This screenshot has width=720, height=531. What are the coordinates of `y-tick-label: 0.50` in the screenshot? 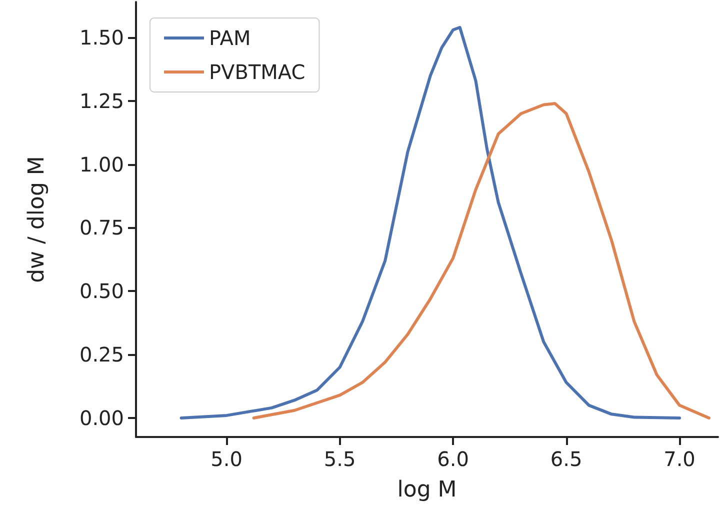 It's located at (101, 291).